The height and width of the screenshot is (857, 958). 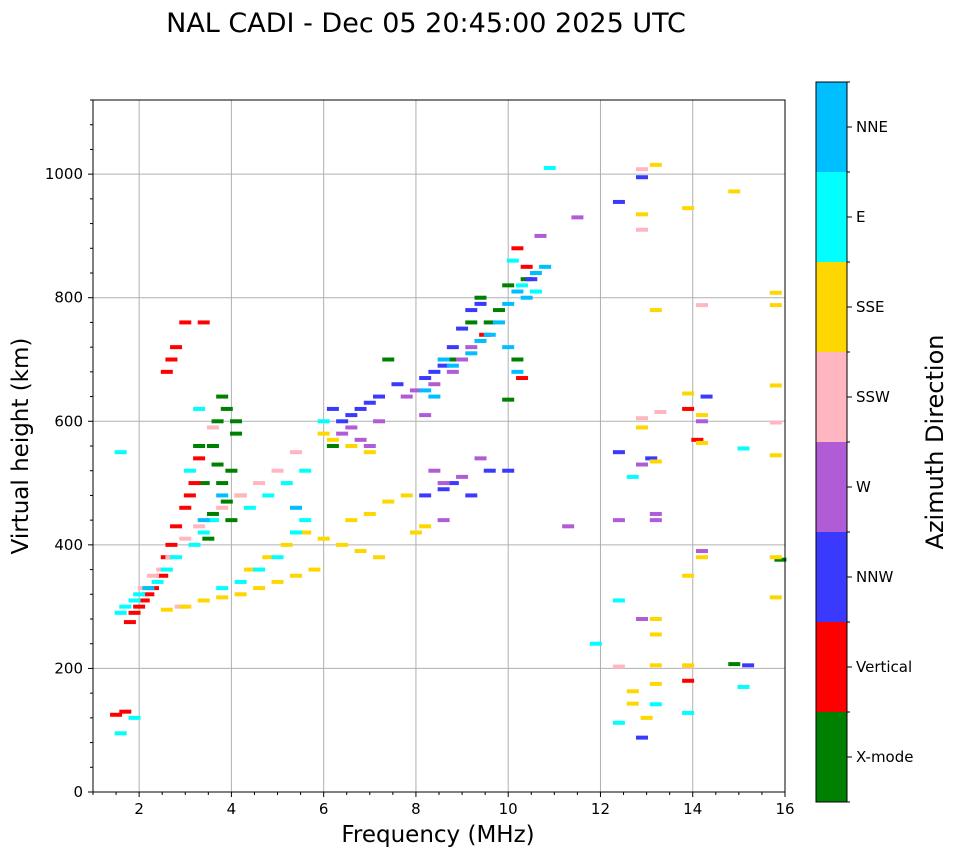 I want to click on y-axis-ticks: 0 200 400 600 800 1000, so click(x=69, y=450).